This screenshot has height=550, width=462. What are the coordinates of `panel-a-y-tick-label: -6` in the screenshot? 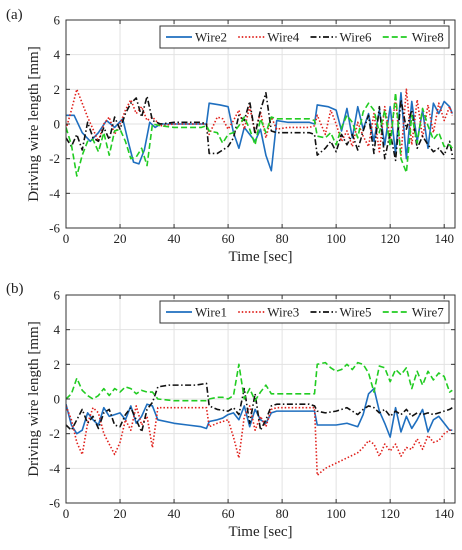 It's located at (54, 228).